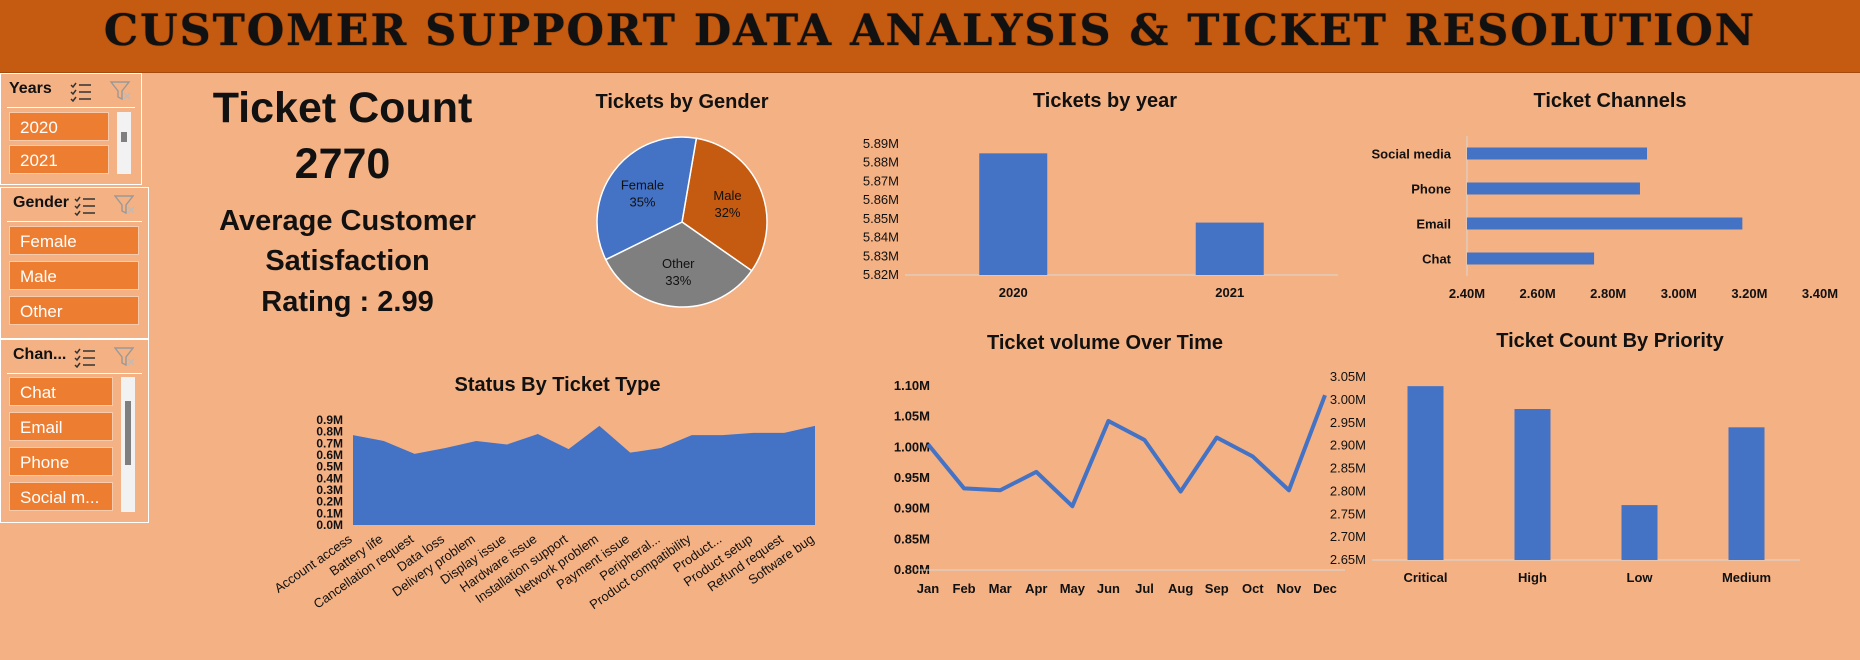  What do you see at coordinates (1180, 588) in the screenshot?
I see `volume-xtick-label: Aug` at bounding box center [1180, 588].